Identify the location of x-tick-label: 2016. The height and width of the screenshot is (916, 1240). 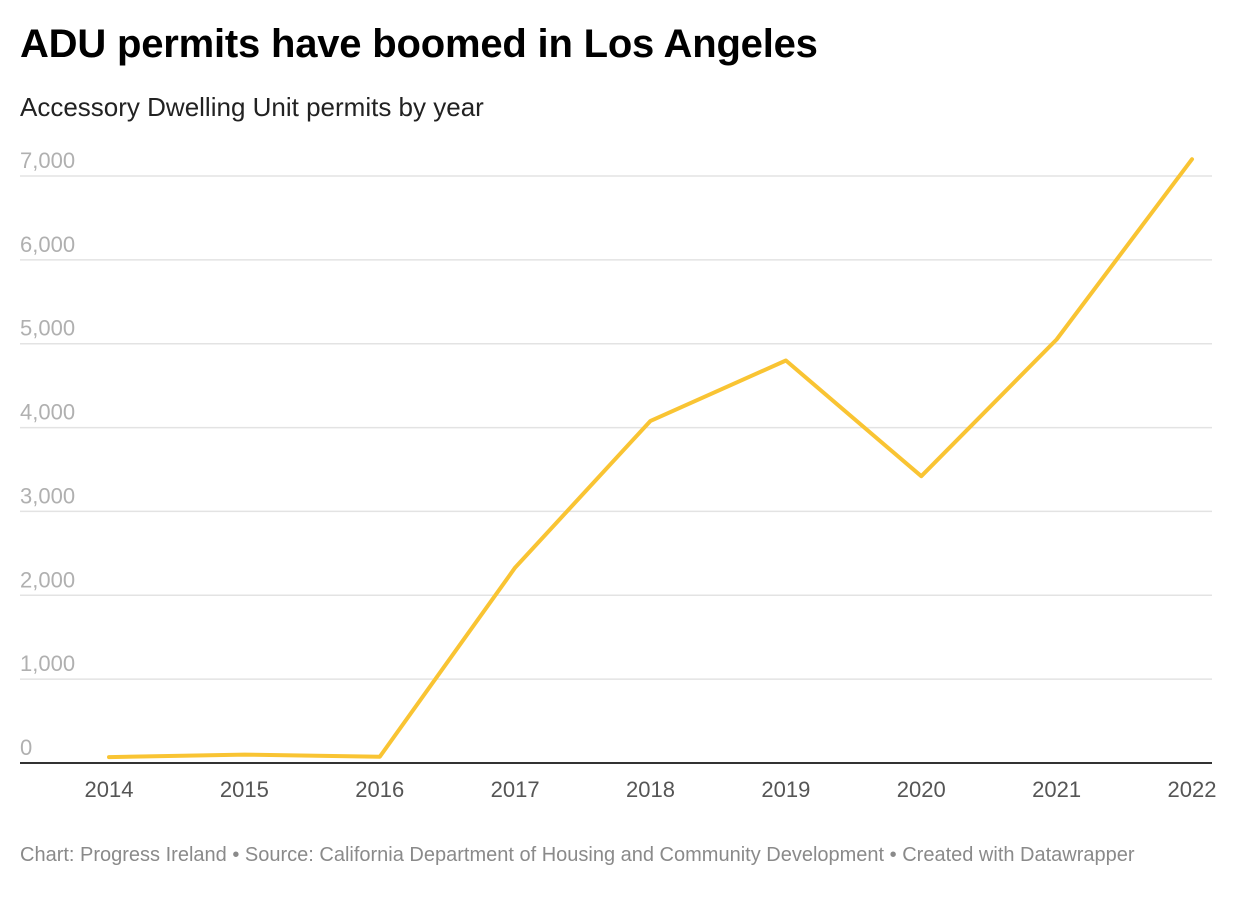
(379, 789).